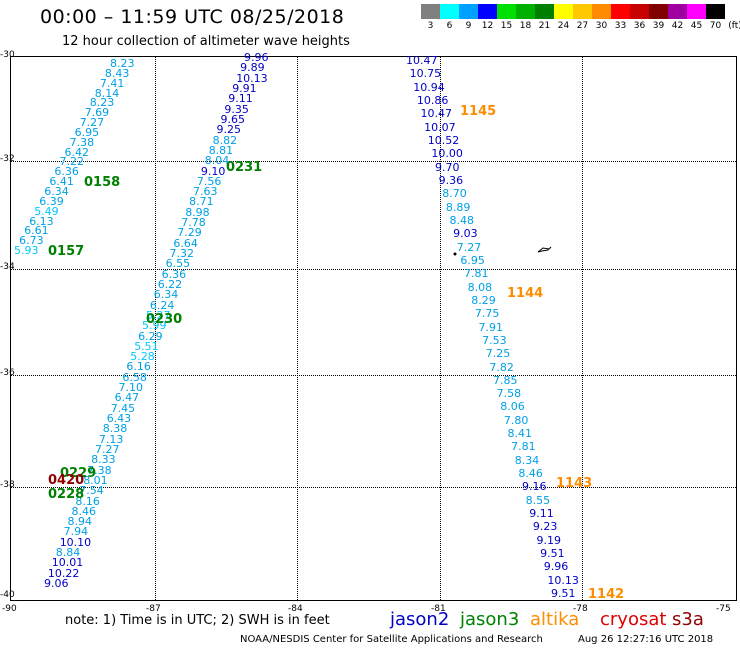 The image size is (740, 650). Describe the element at coordinates (92, 123) in the screenshot. I see `track-a-value: 7.27` at that location.